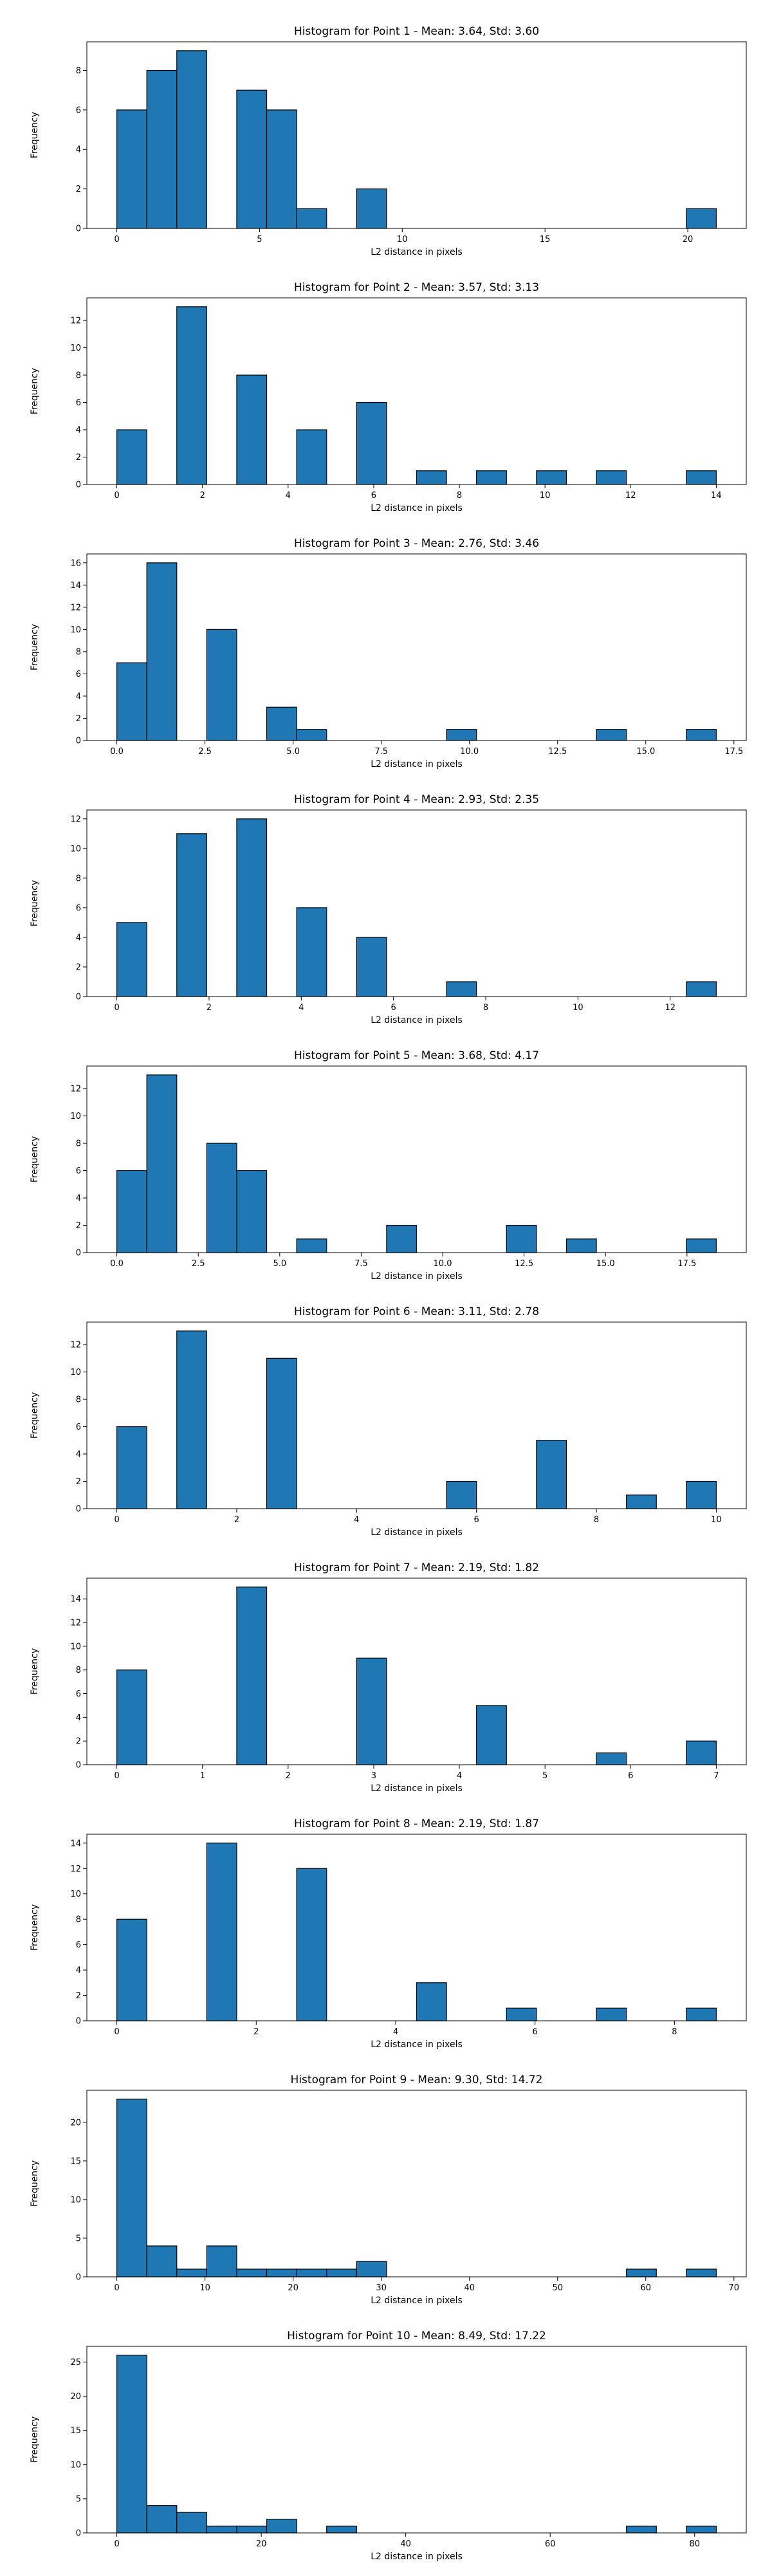  Describe the element at coordinates (75, 2431) in the screenshot. I see `y-tick-label: 15` at that location.